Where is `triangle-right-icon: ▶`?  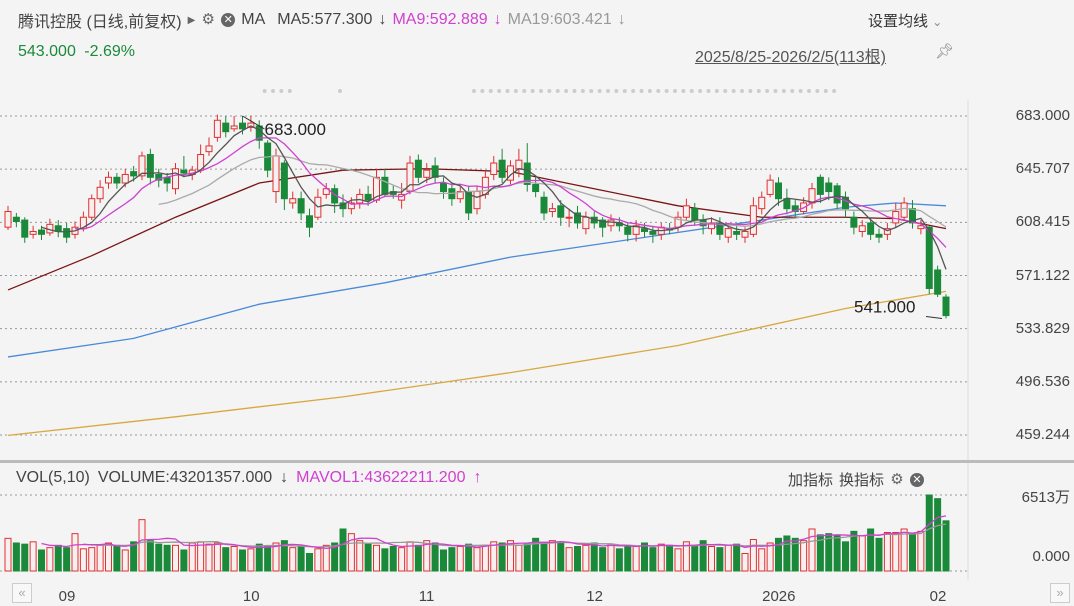 triangle-right-icon: ▶ is located at coordinates (191, 20).